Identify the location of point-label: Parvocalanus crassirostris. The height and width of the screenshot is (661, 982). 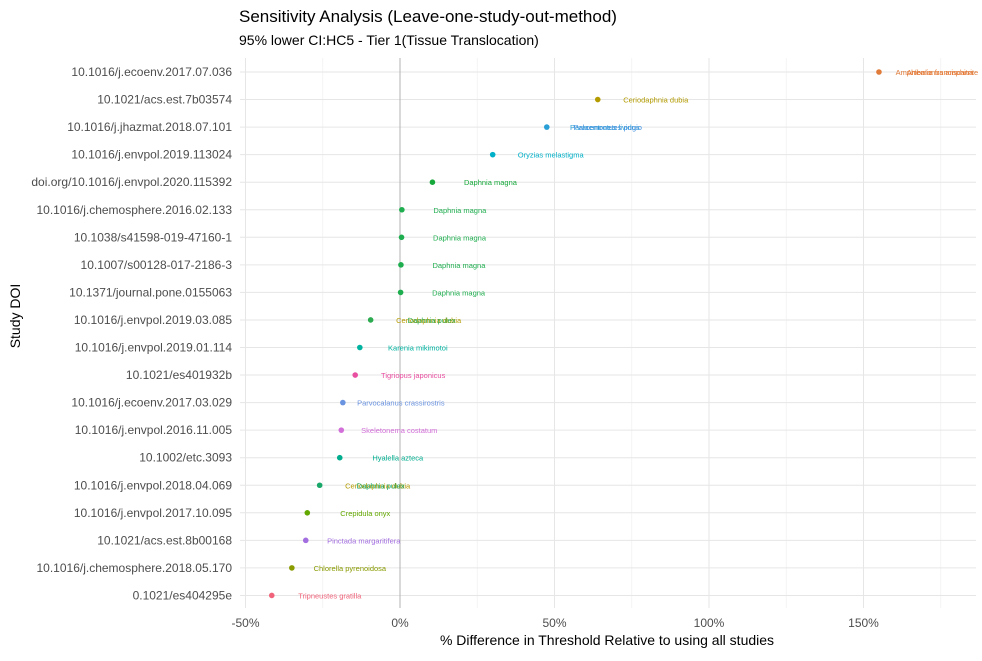
(401, 403).